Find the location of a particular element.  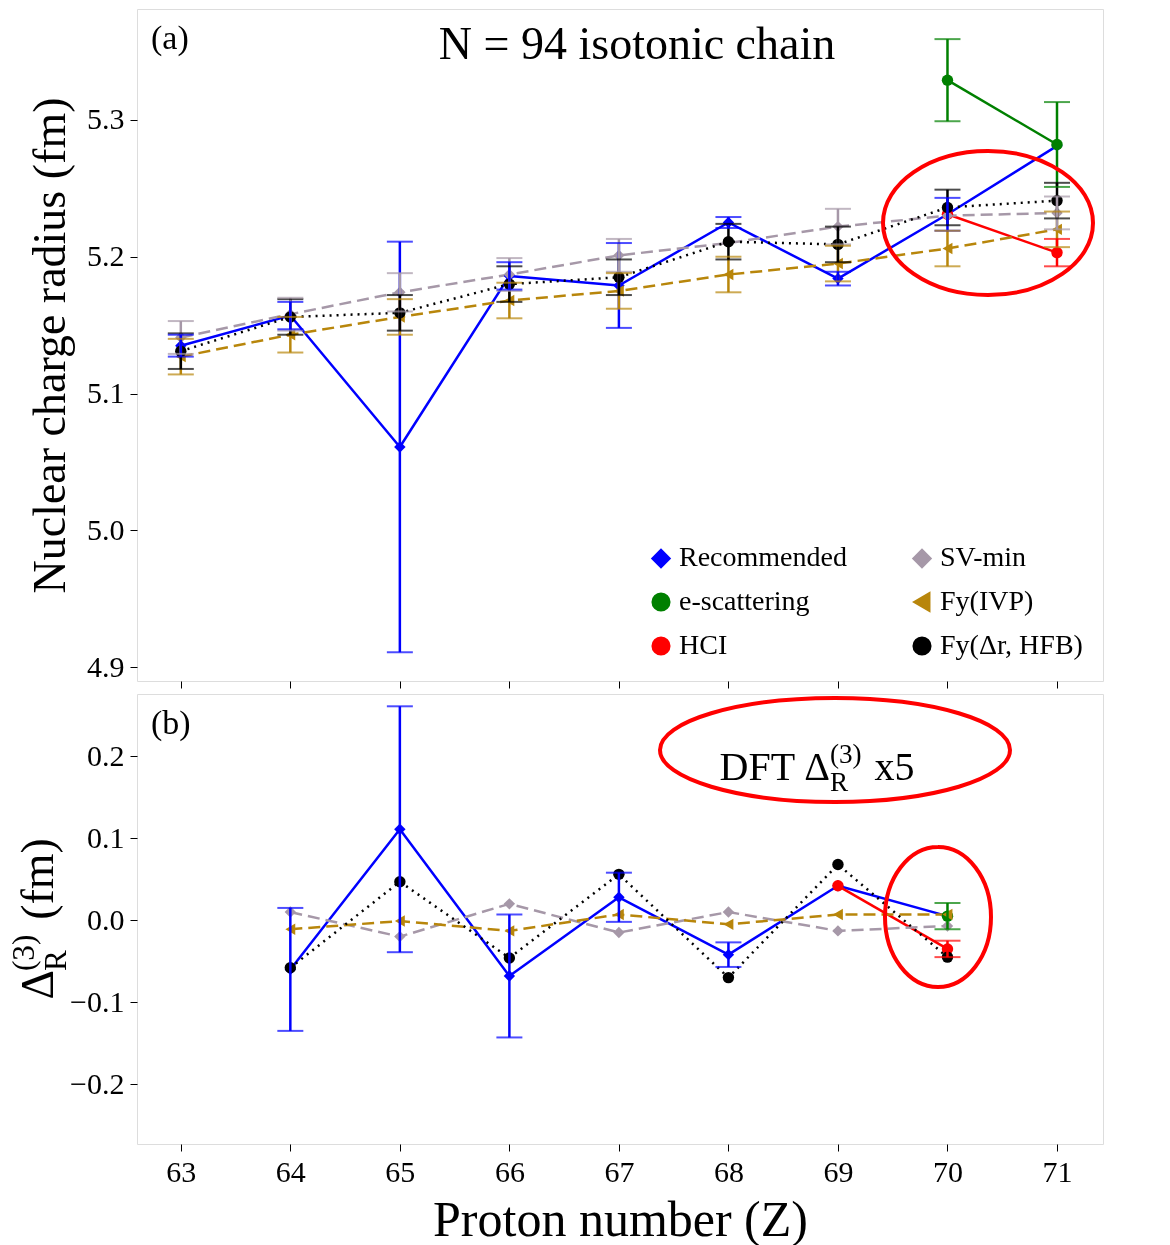

x-tick-label: 64 is located at coordinates (290, 1171).